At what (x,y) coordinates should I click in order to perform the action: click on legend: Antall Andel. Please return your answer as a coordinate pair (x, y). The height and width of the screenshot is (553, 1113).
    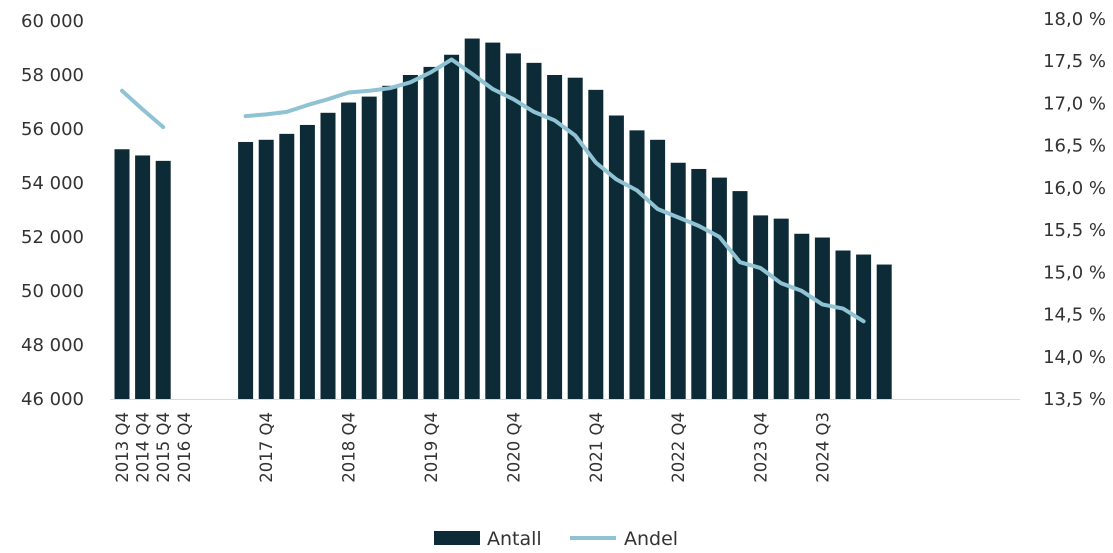
    Looking at the image, I should click on (556, 539).